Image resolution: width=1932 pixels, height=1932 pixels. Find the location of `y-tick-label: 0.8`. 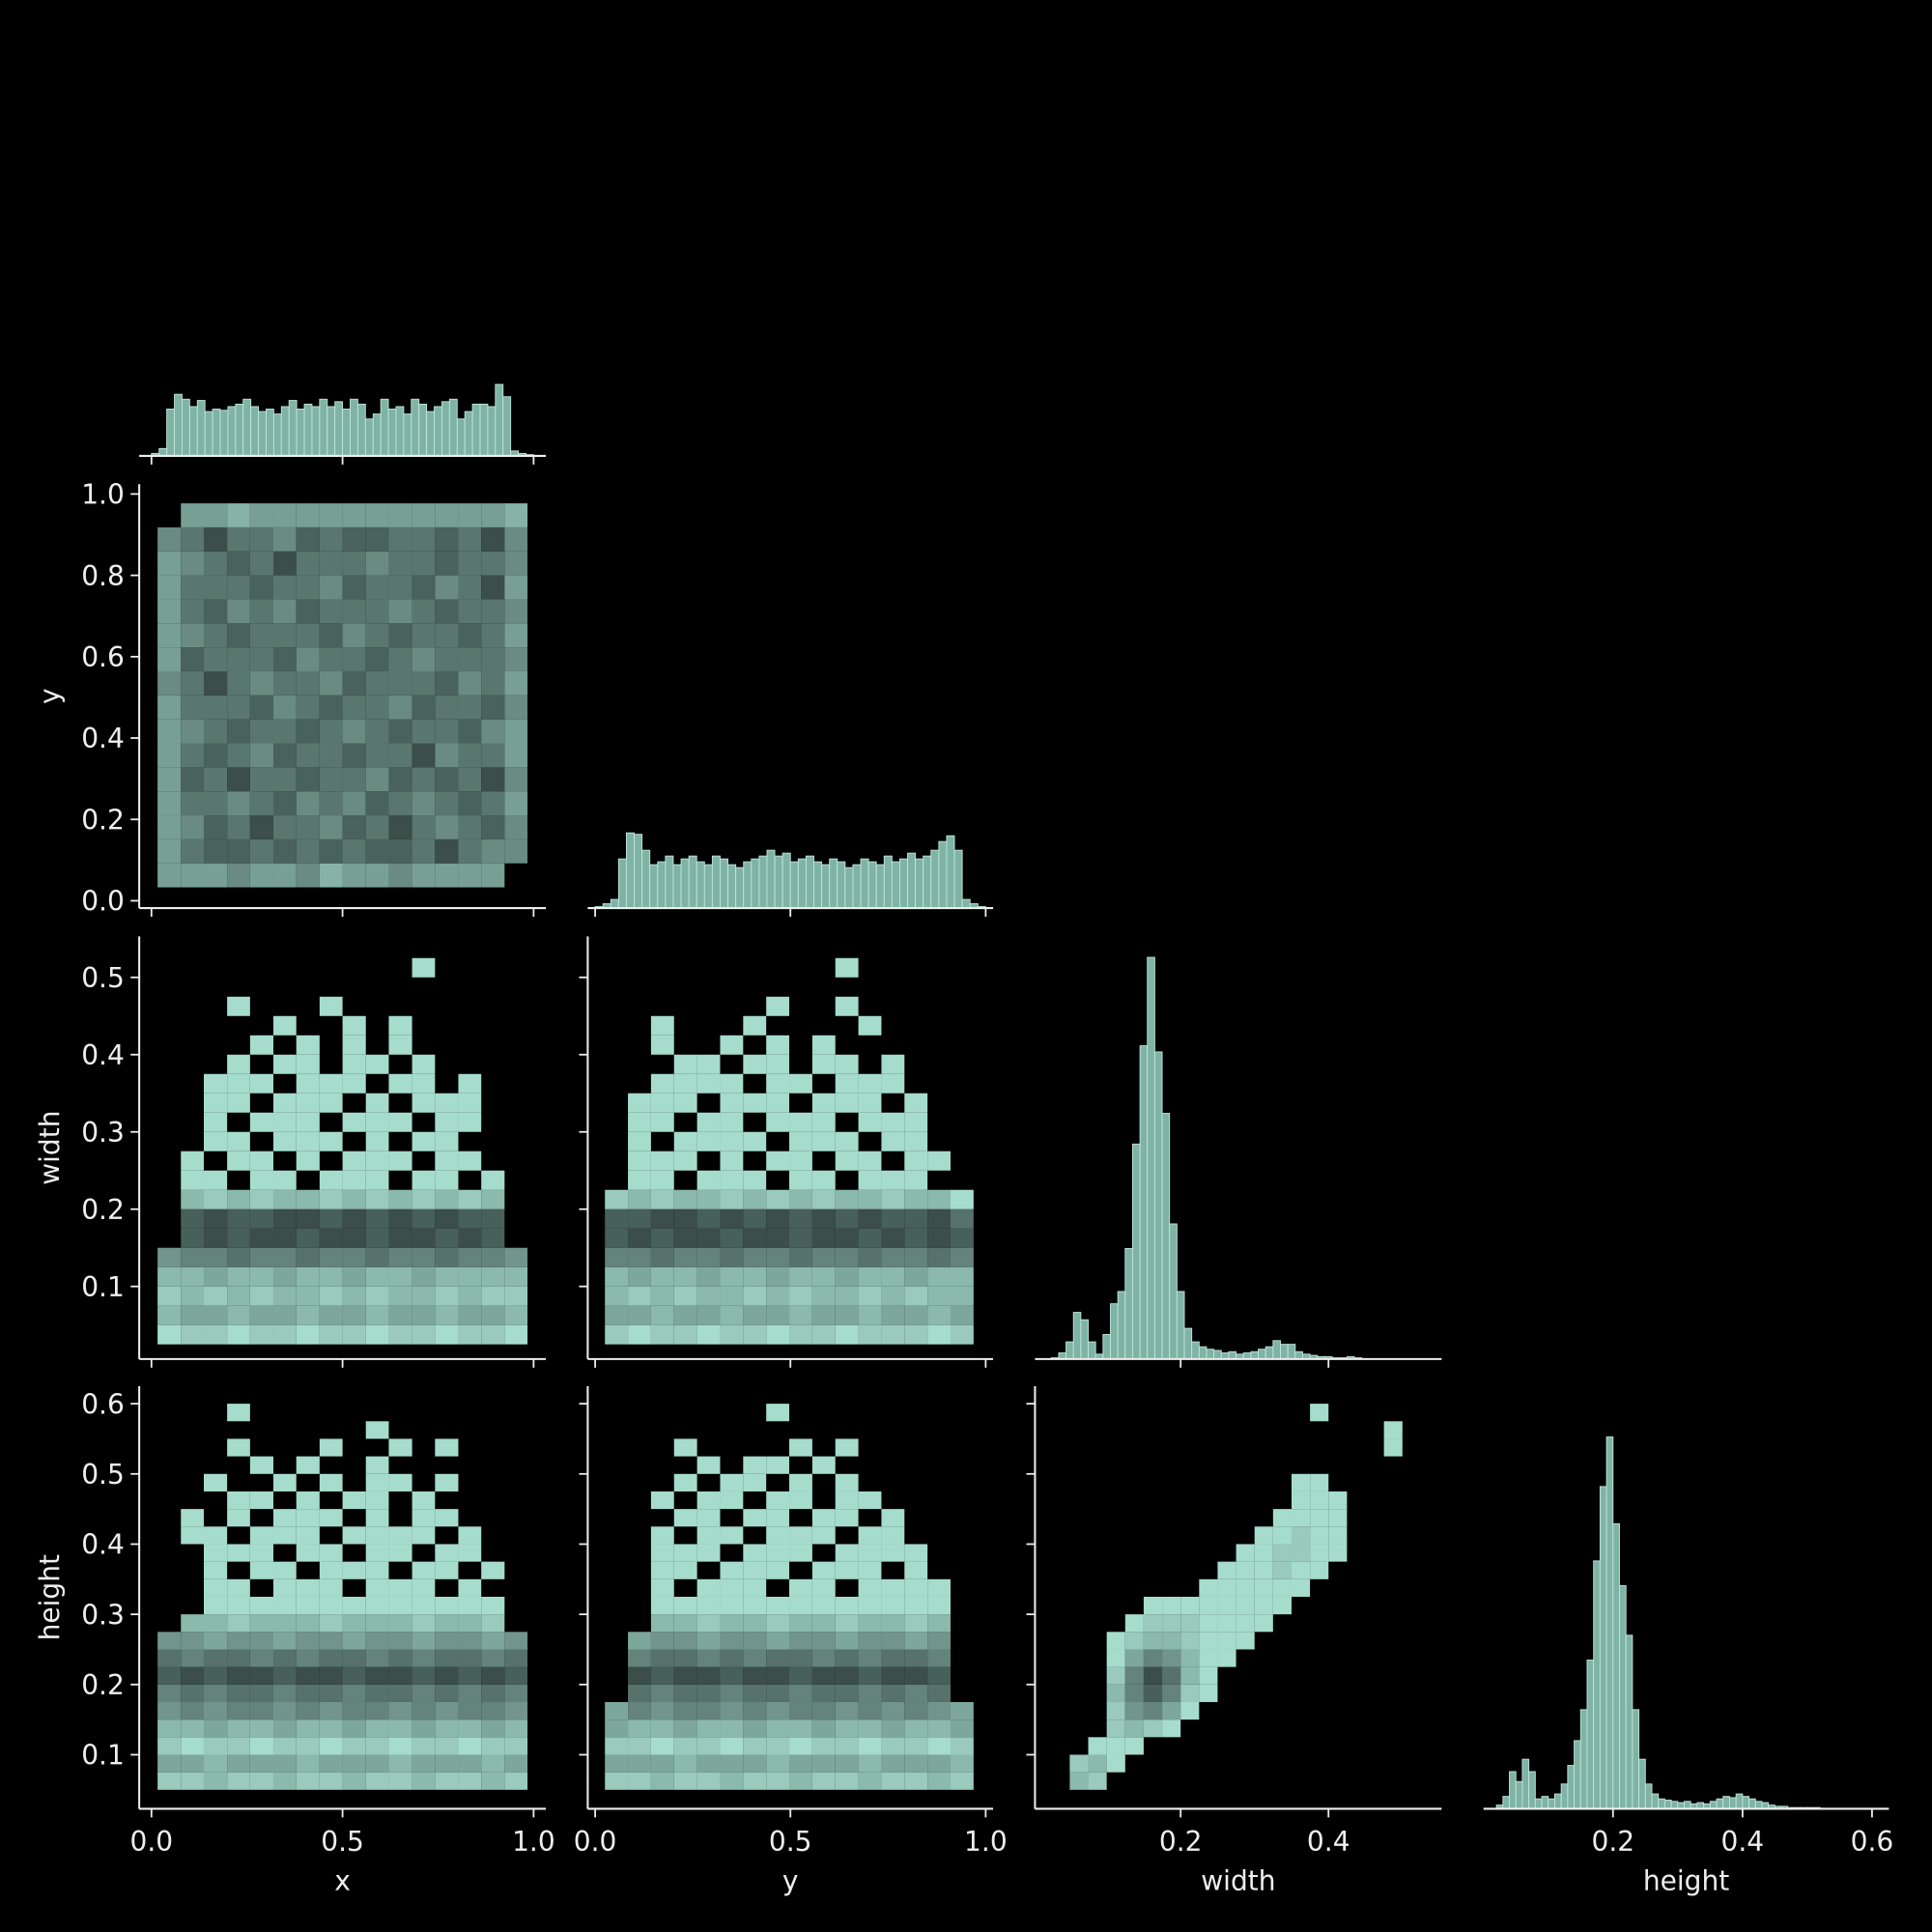

y-tick-label: 0.8 is located at coordinates (103, 576).